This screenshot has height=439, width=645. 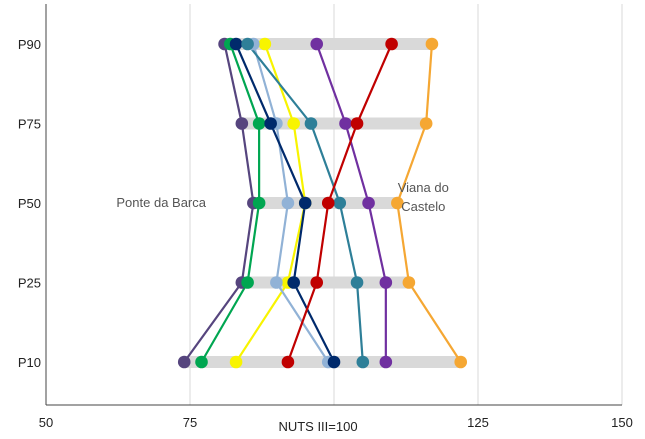 What do you see at coordinates (29, 362) in the screenshot?
I see `y-tick-label: P10` at bounding box center [29, 362].